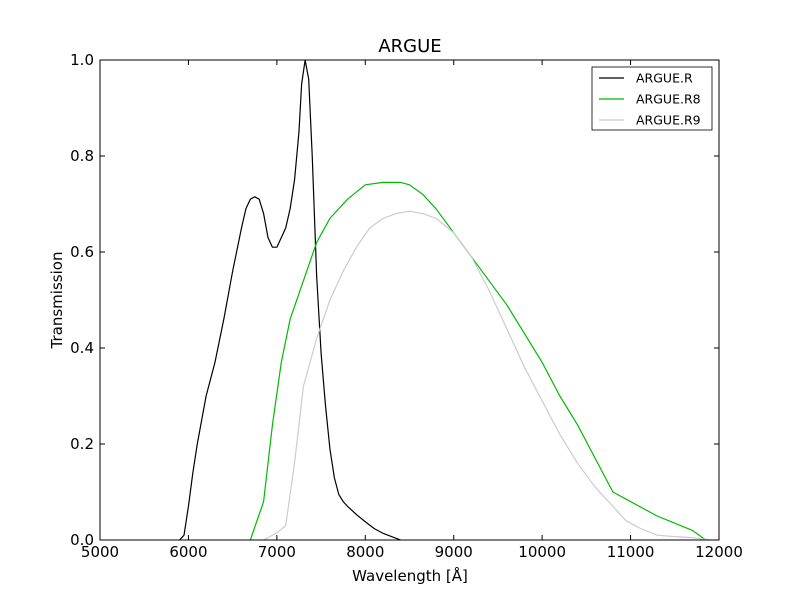 The width and height of the screenshot is (800, 600). I want to click on legend: ARGUE.R ARGUE.R8 ARGUE.R9, so click(652, 98).